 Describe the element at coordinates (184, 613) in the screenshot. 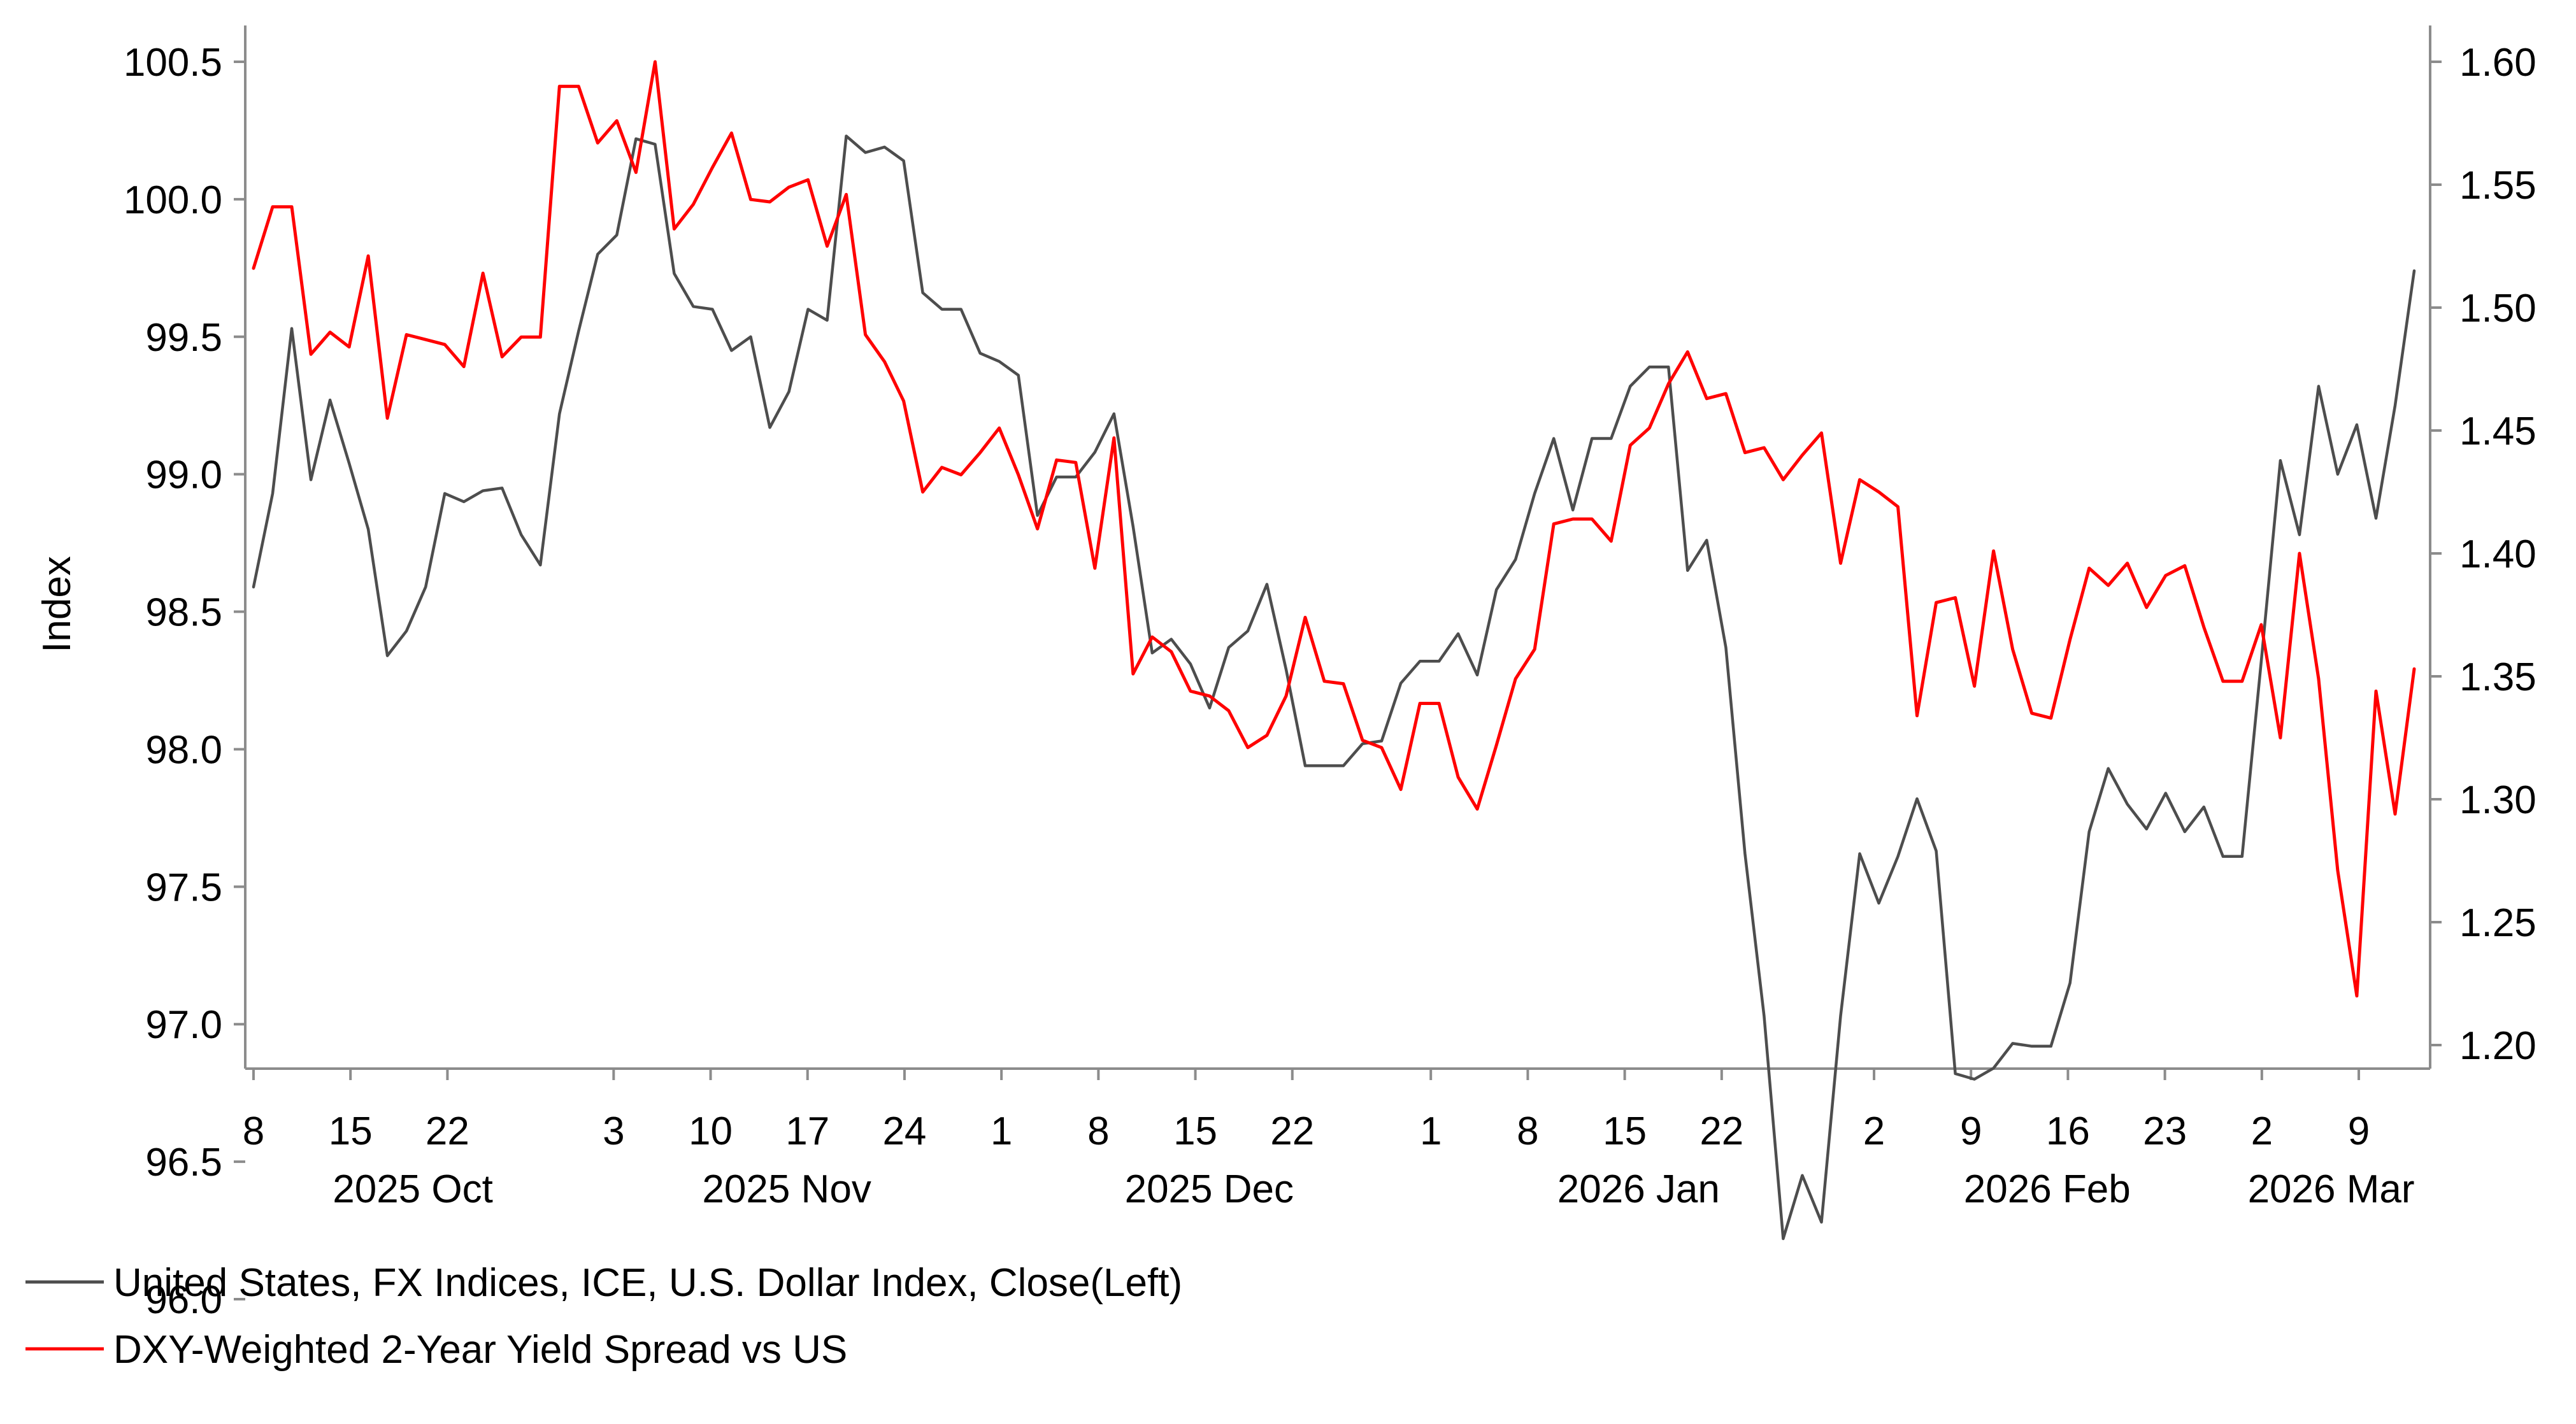

I see `left-y-tick-label: 98.5` at that location.